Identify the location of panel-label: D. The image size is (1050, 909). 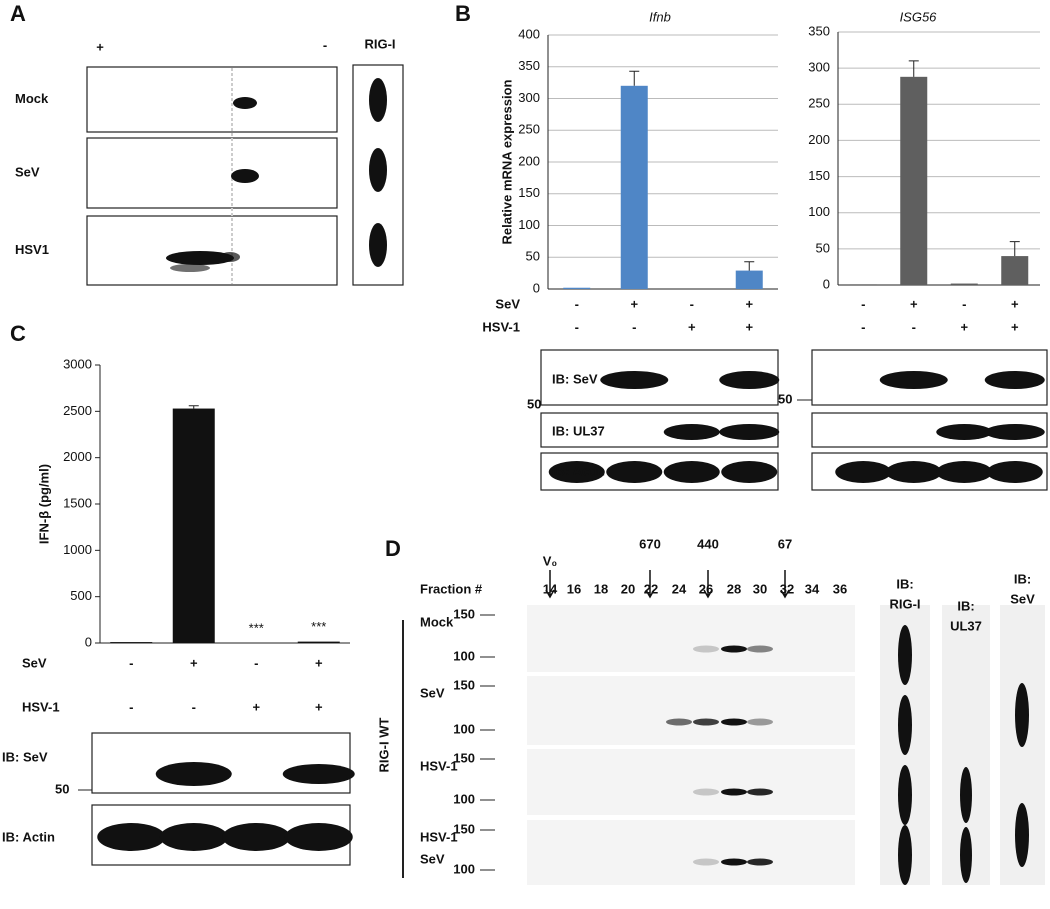
(393, 548).